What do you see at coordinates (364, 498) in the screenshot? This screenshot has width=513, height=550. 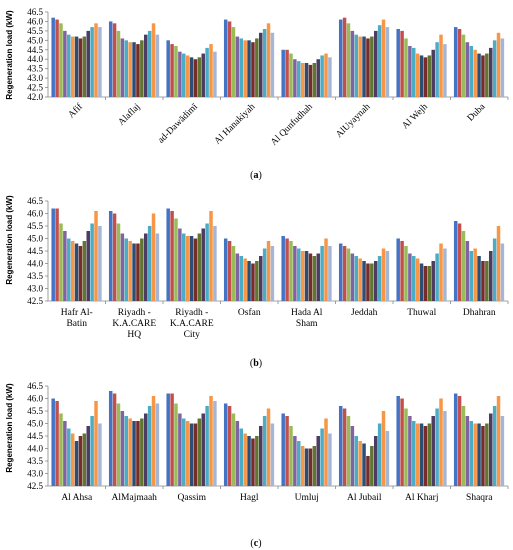 I see `panel-c-category-label: Al Jubail` at bounding box center [364, 498].